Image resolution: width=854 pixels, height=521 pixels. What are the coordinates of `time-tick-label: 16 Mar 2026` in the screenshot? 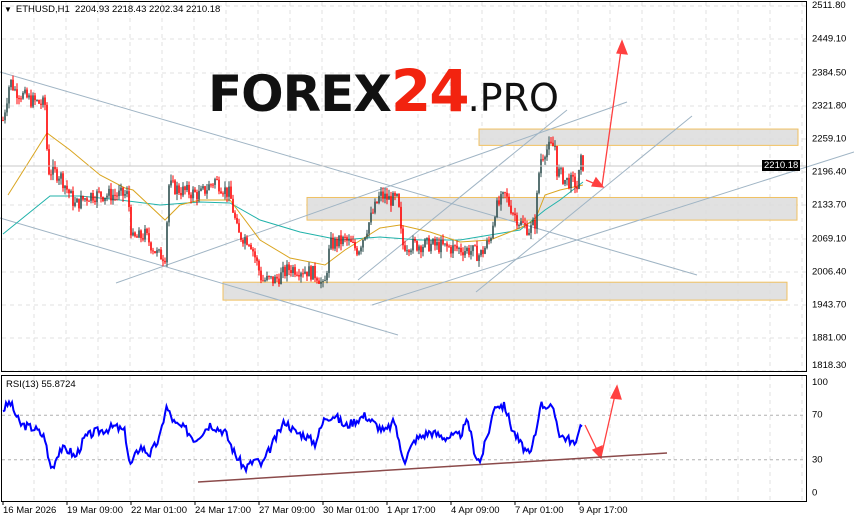 It's located at (30, 510).